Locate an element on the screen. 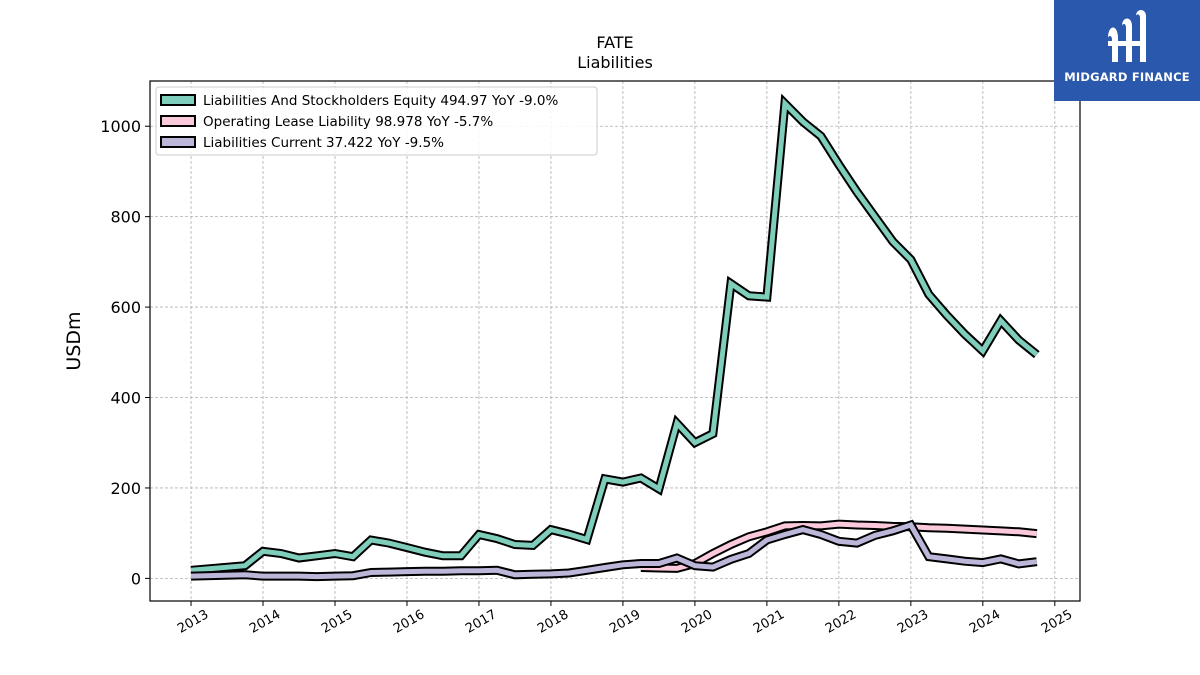 The height and width of the screenshot is (675, 1200). logo-mark-icon is located at coordinates (1127, 36).